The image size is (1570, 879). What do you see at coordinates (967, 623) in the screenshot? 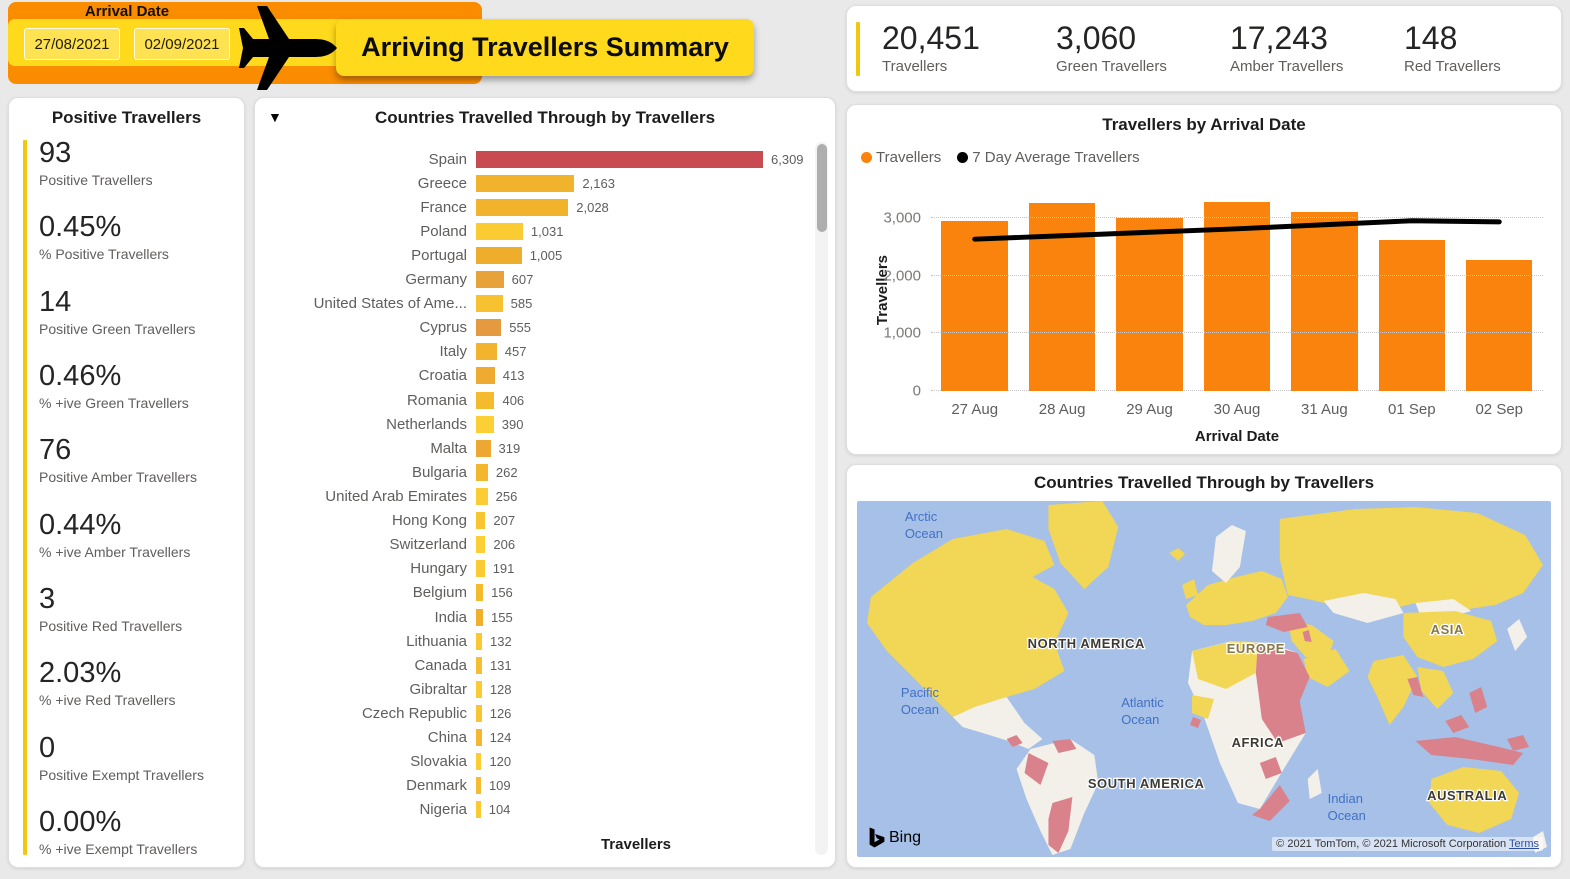
I see `map-region-north-america` at bounding box center [967, 623].